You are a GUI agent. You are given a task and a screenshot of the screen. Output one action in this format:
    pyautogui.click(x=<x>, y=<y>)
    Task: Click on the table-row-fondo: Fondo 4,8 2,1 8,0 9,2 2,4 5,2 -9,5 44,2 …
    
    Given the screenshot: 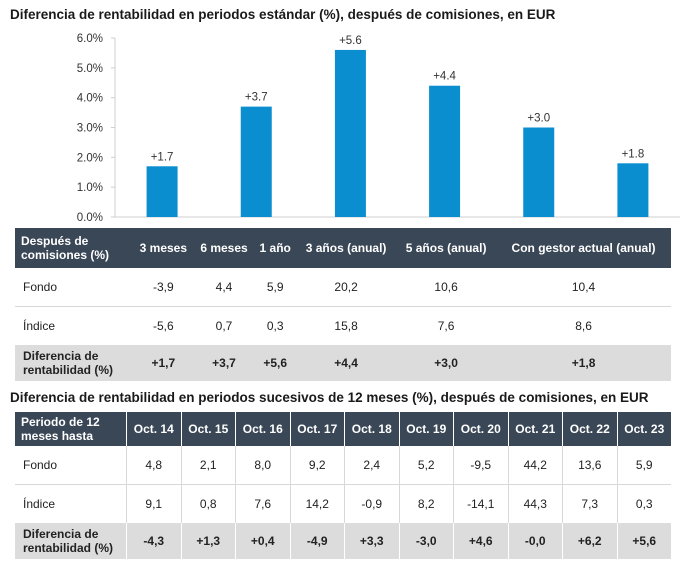 What is the action you would take?
    pyautogui.click(x=343, y=465)
    